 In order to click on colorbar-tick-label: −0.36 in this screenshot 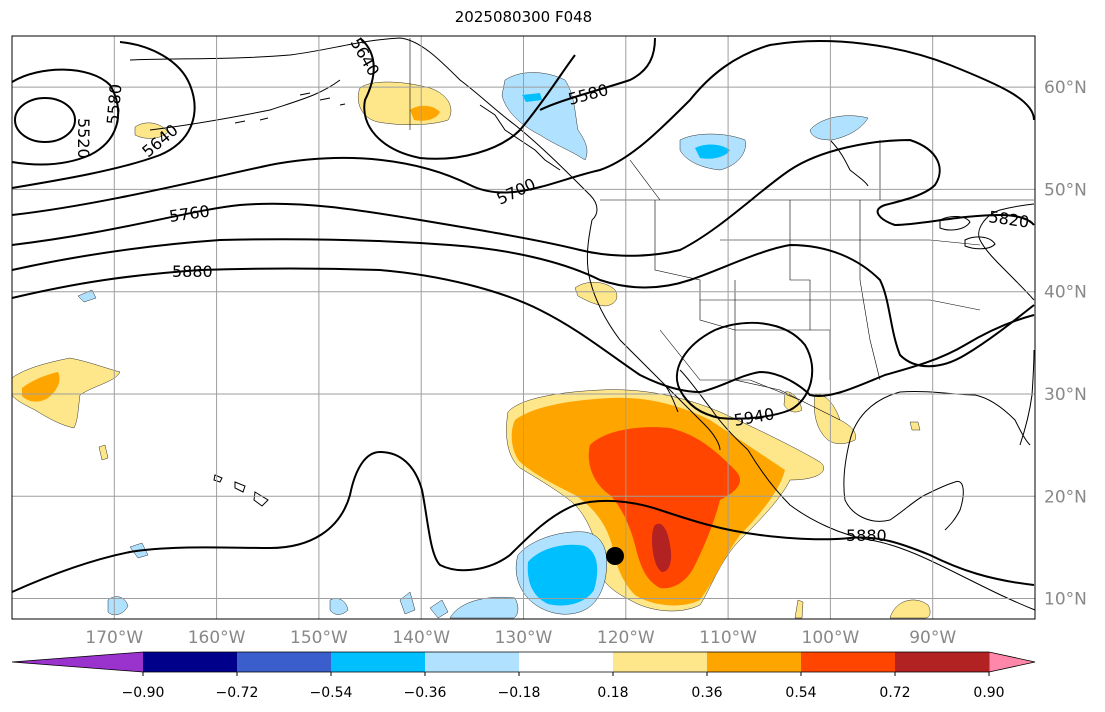, I will do `click(425, 693)`.